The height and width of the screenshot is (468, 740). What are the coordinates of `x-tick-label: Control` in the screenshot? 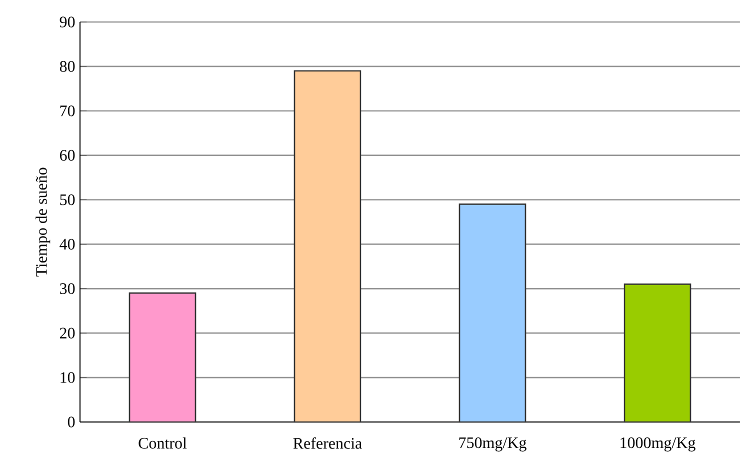 It's located at (162, 443).